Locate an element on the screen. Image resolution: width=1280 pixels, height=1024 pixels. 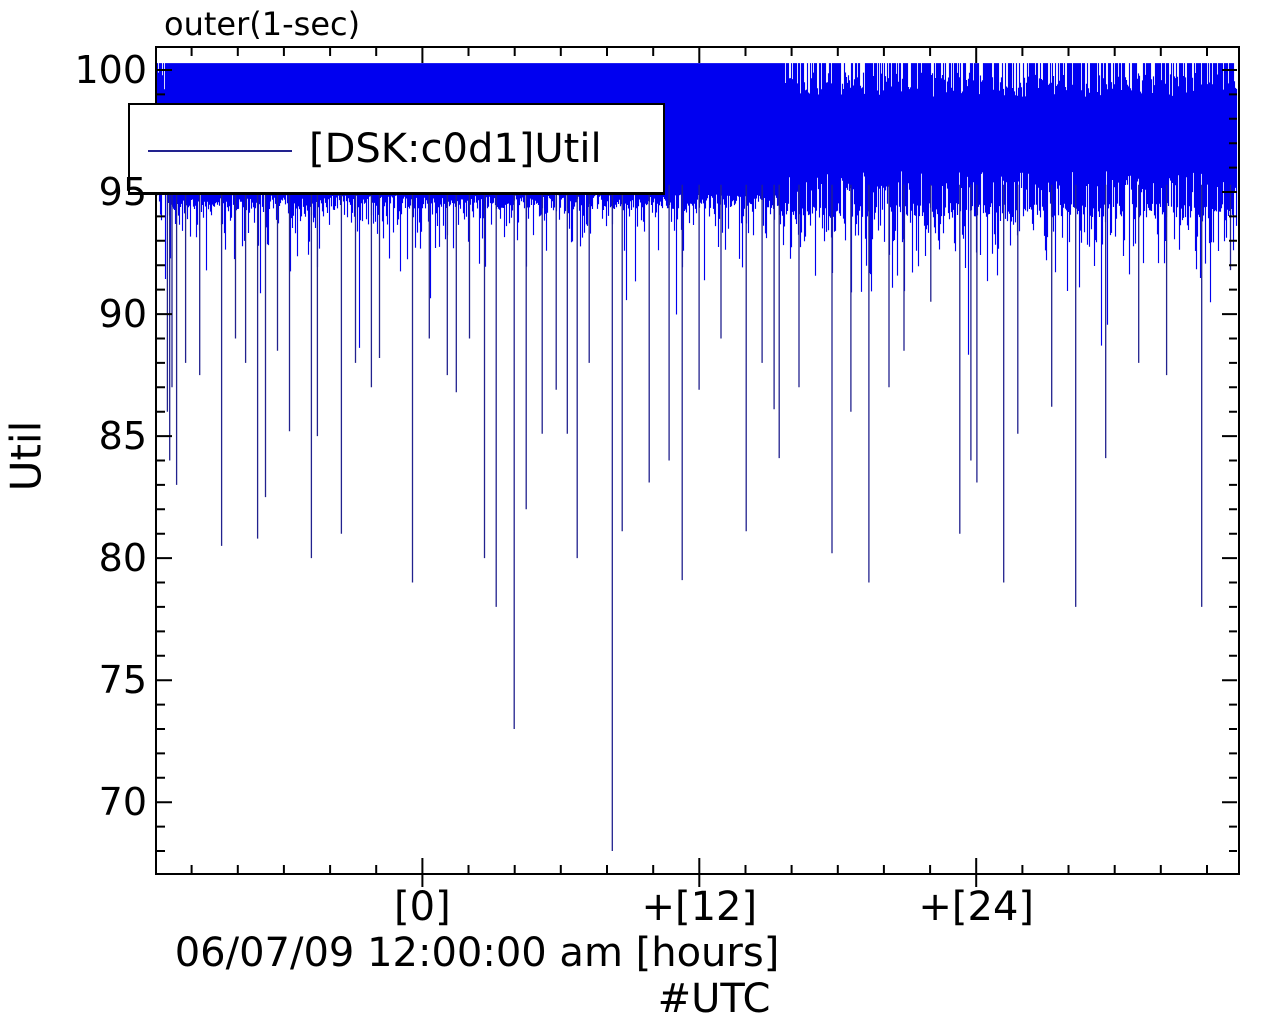
y-tick-label: 100 is located at coordinates (110, 69).